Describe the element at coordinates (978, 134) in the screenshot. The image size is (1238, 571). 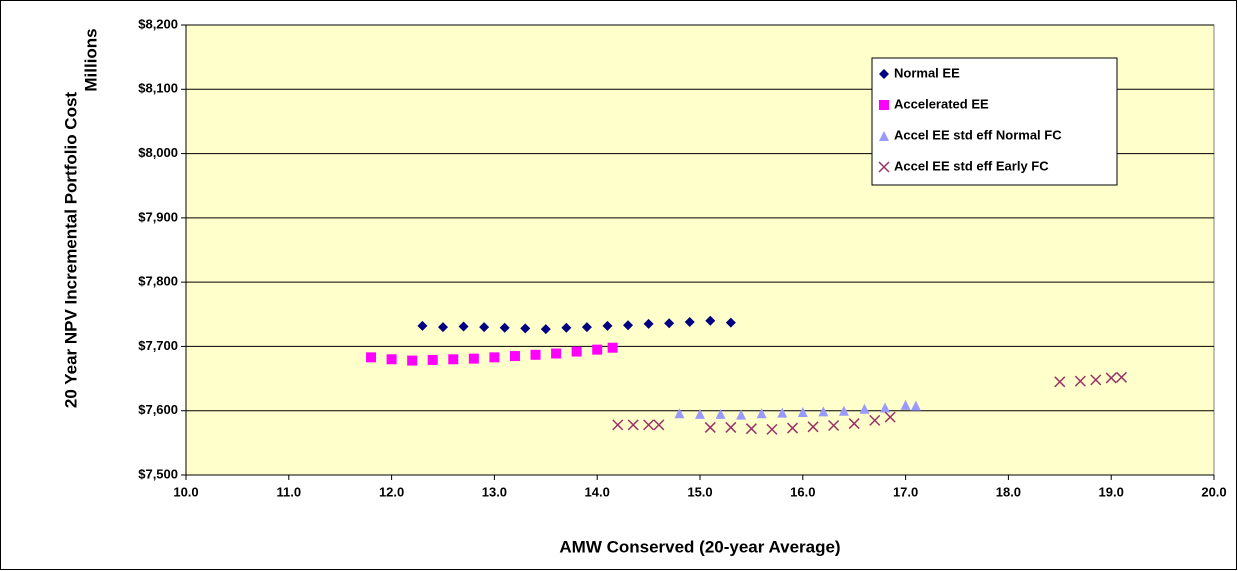
I see `legend-label: Accel EE std eff Normal FC` at that location.